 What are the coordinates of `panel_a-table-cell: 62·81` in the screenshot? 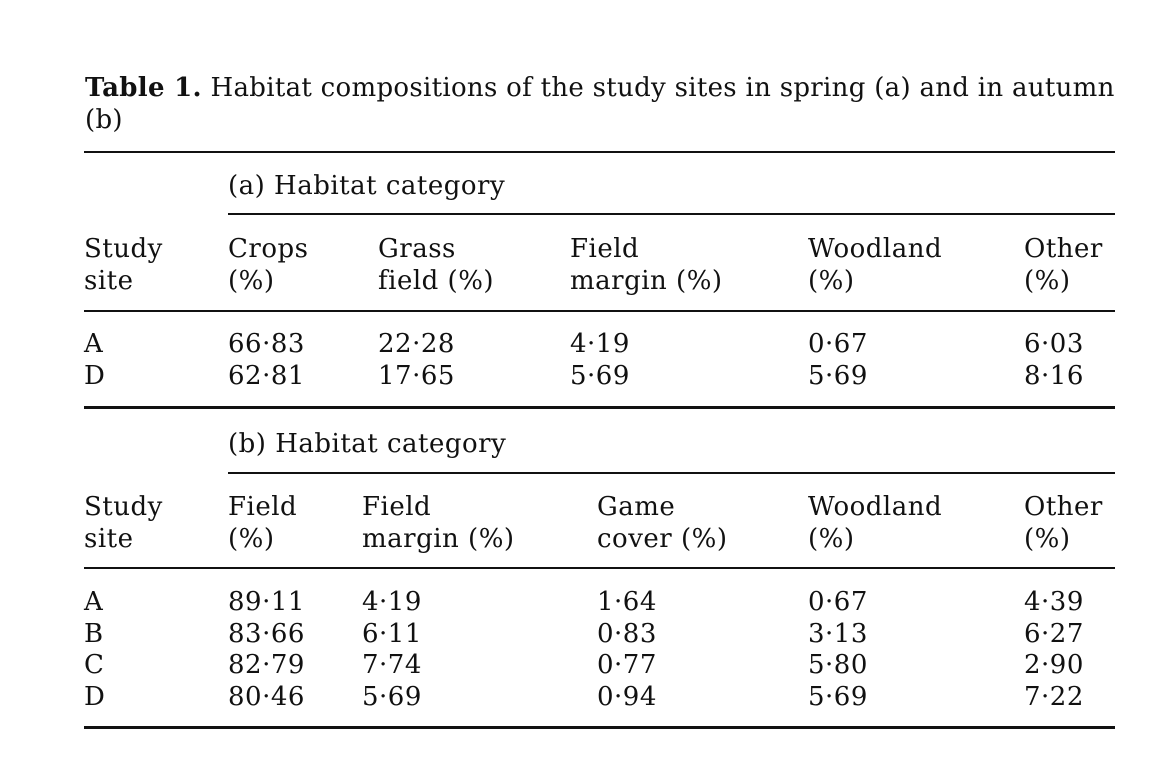 It's located at (266, 376).